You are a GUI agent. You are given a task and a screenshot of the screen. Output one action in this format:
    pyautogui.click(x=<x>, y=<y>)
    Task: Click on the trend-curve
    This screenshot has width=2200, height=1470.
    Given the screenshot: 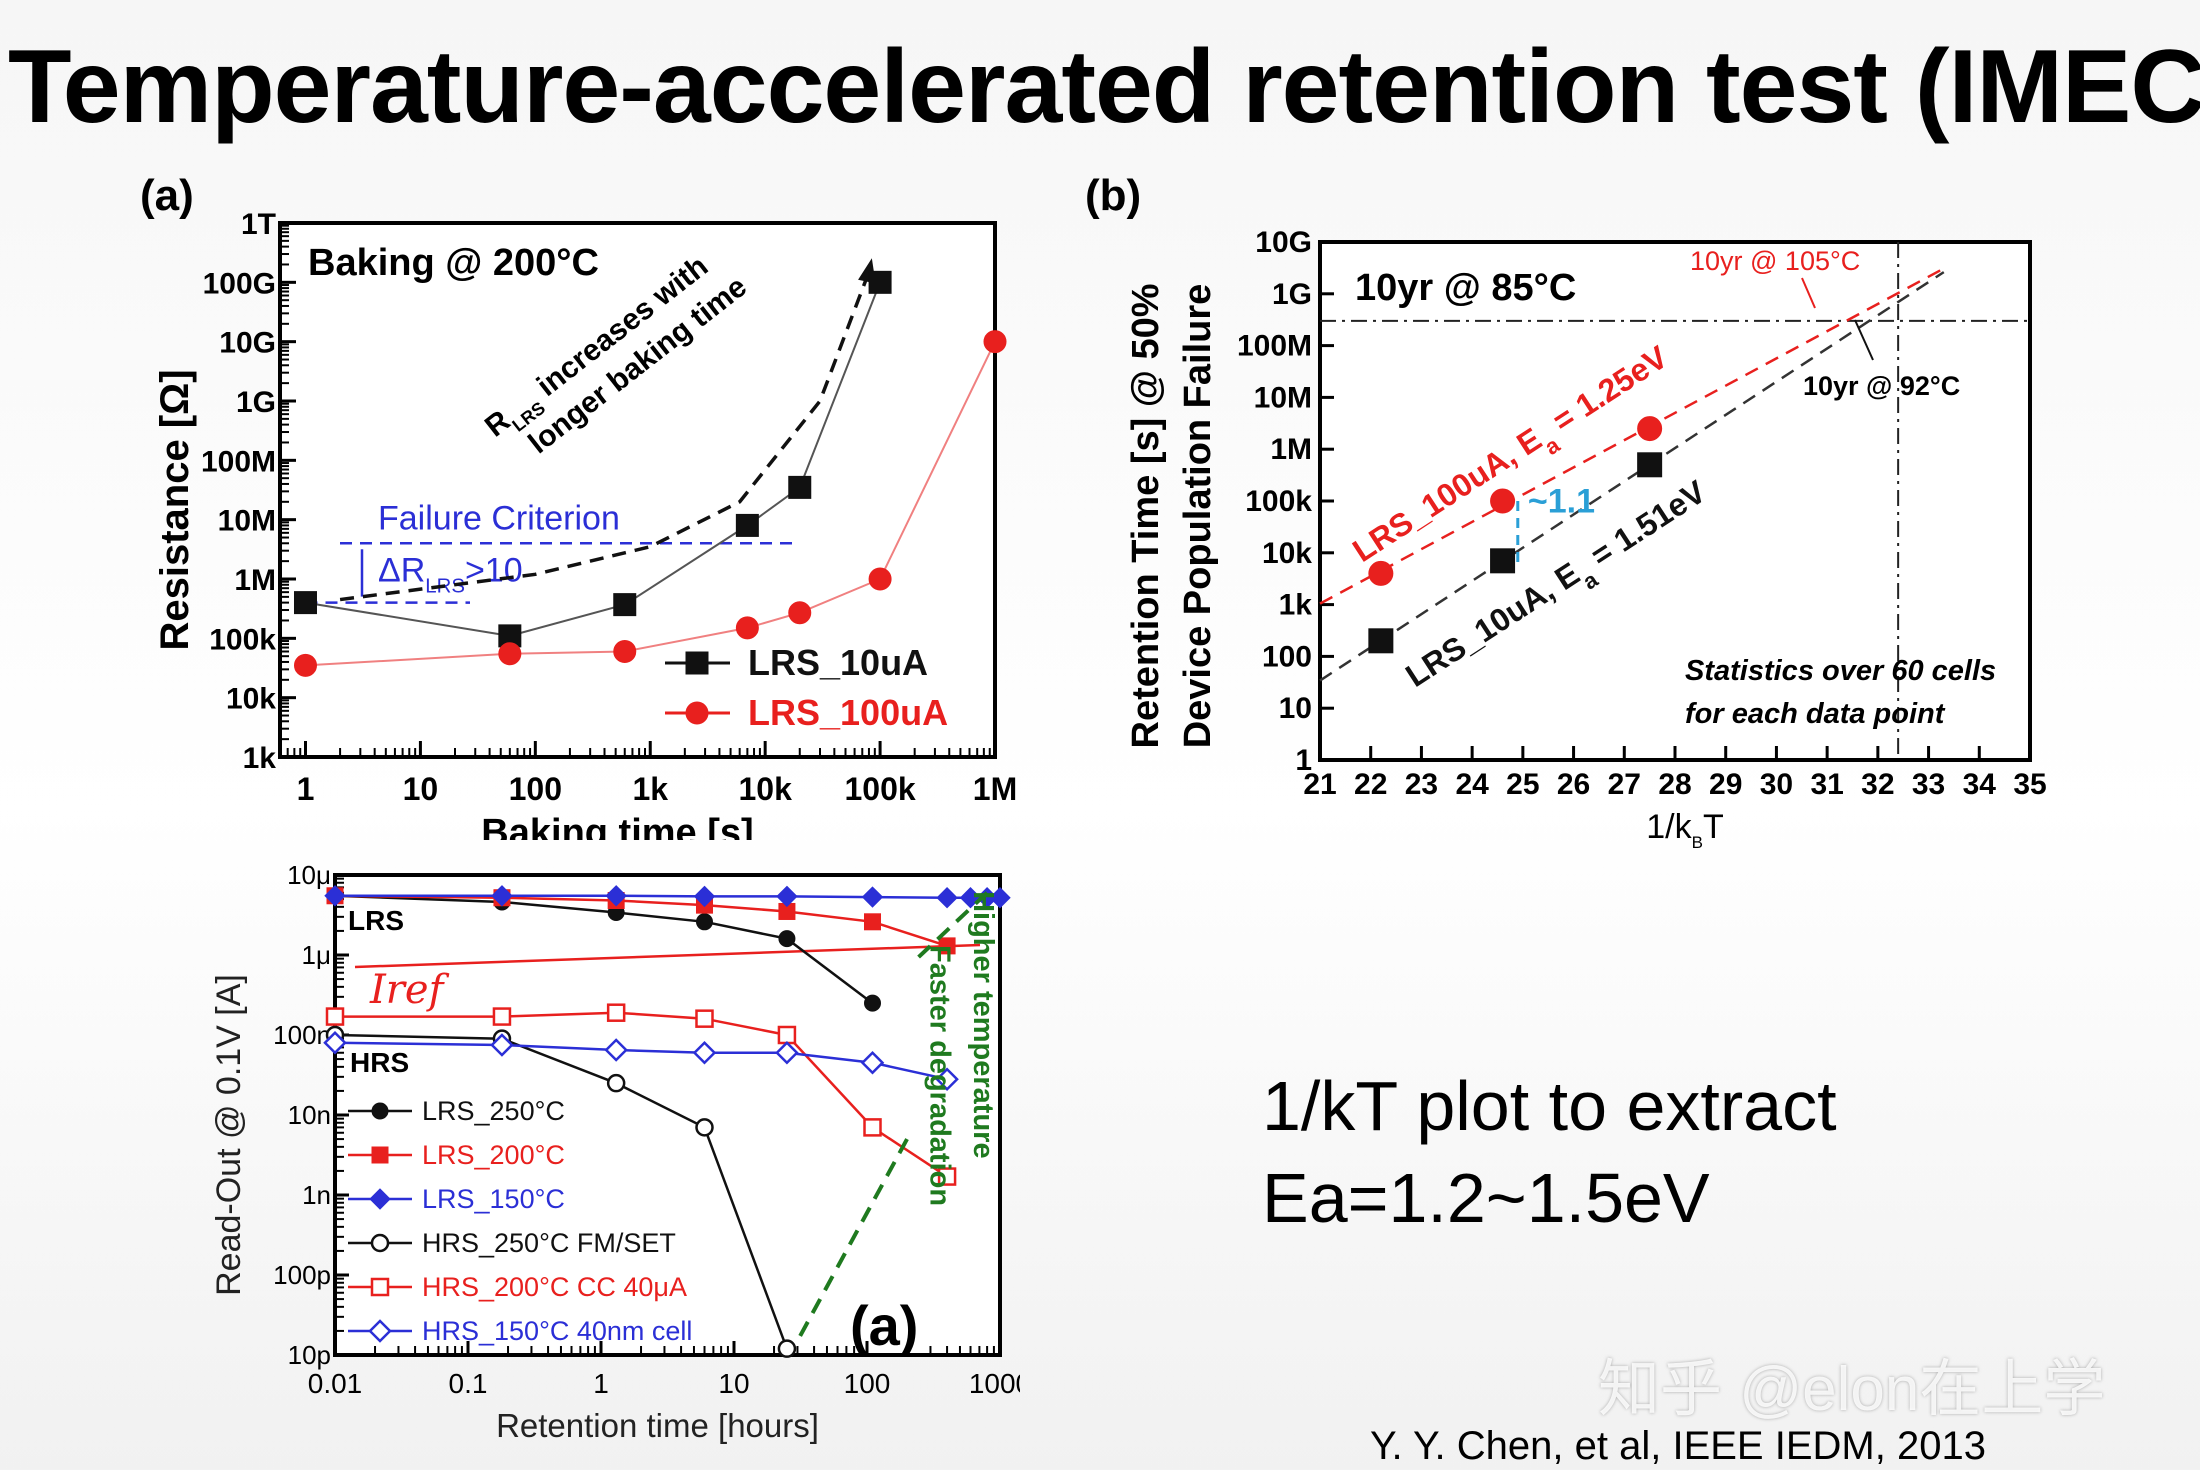 What is the action you would take?
    pyautogui.click(x=605, y=436)
    